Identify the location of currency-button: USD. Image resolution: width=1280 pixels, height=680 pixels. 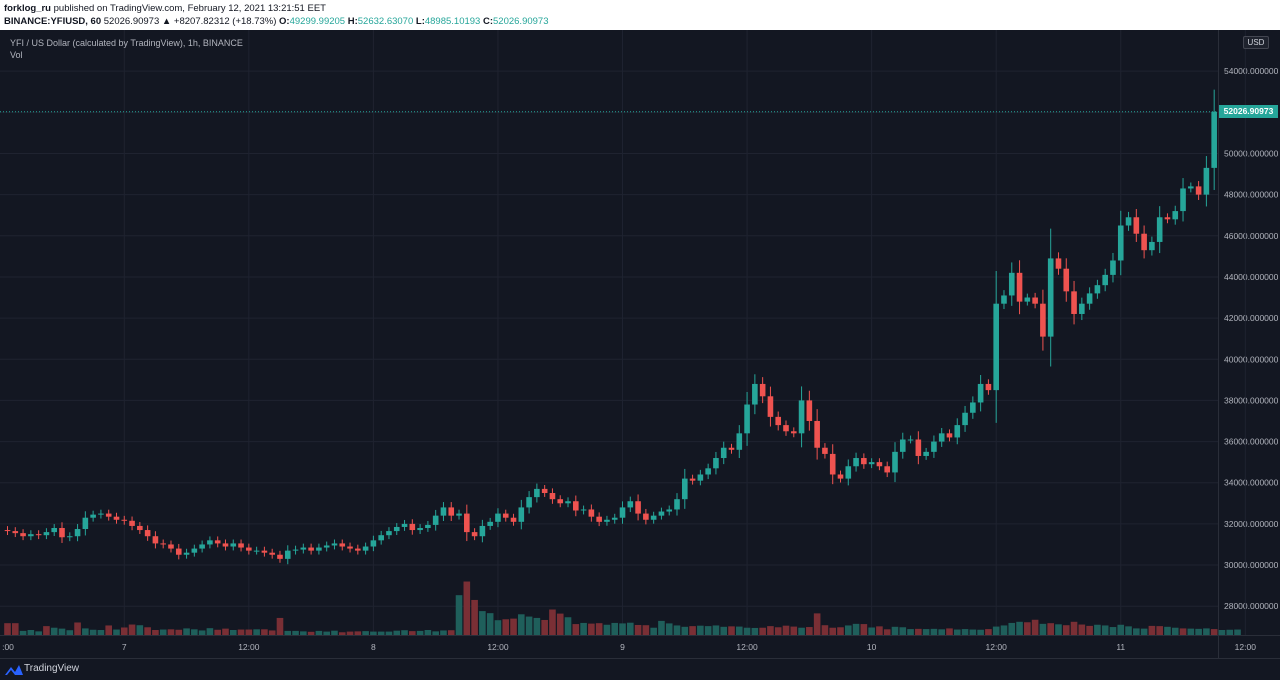
(1256, 42).